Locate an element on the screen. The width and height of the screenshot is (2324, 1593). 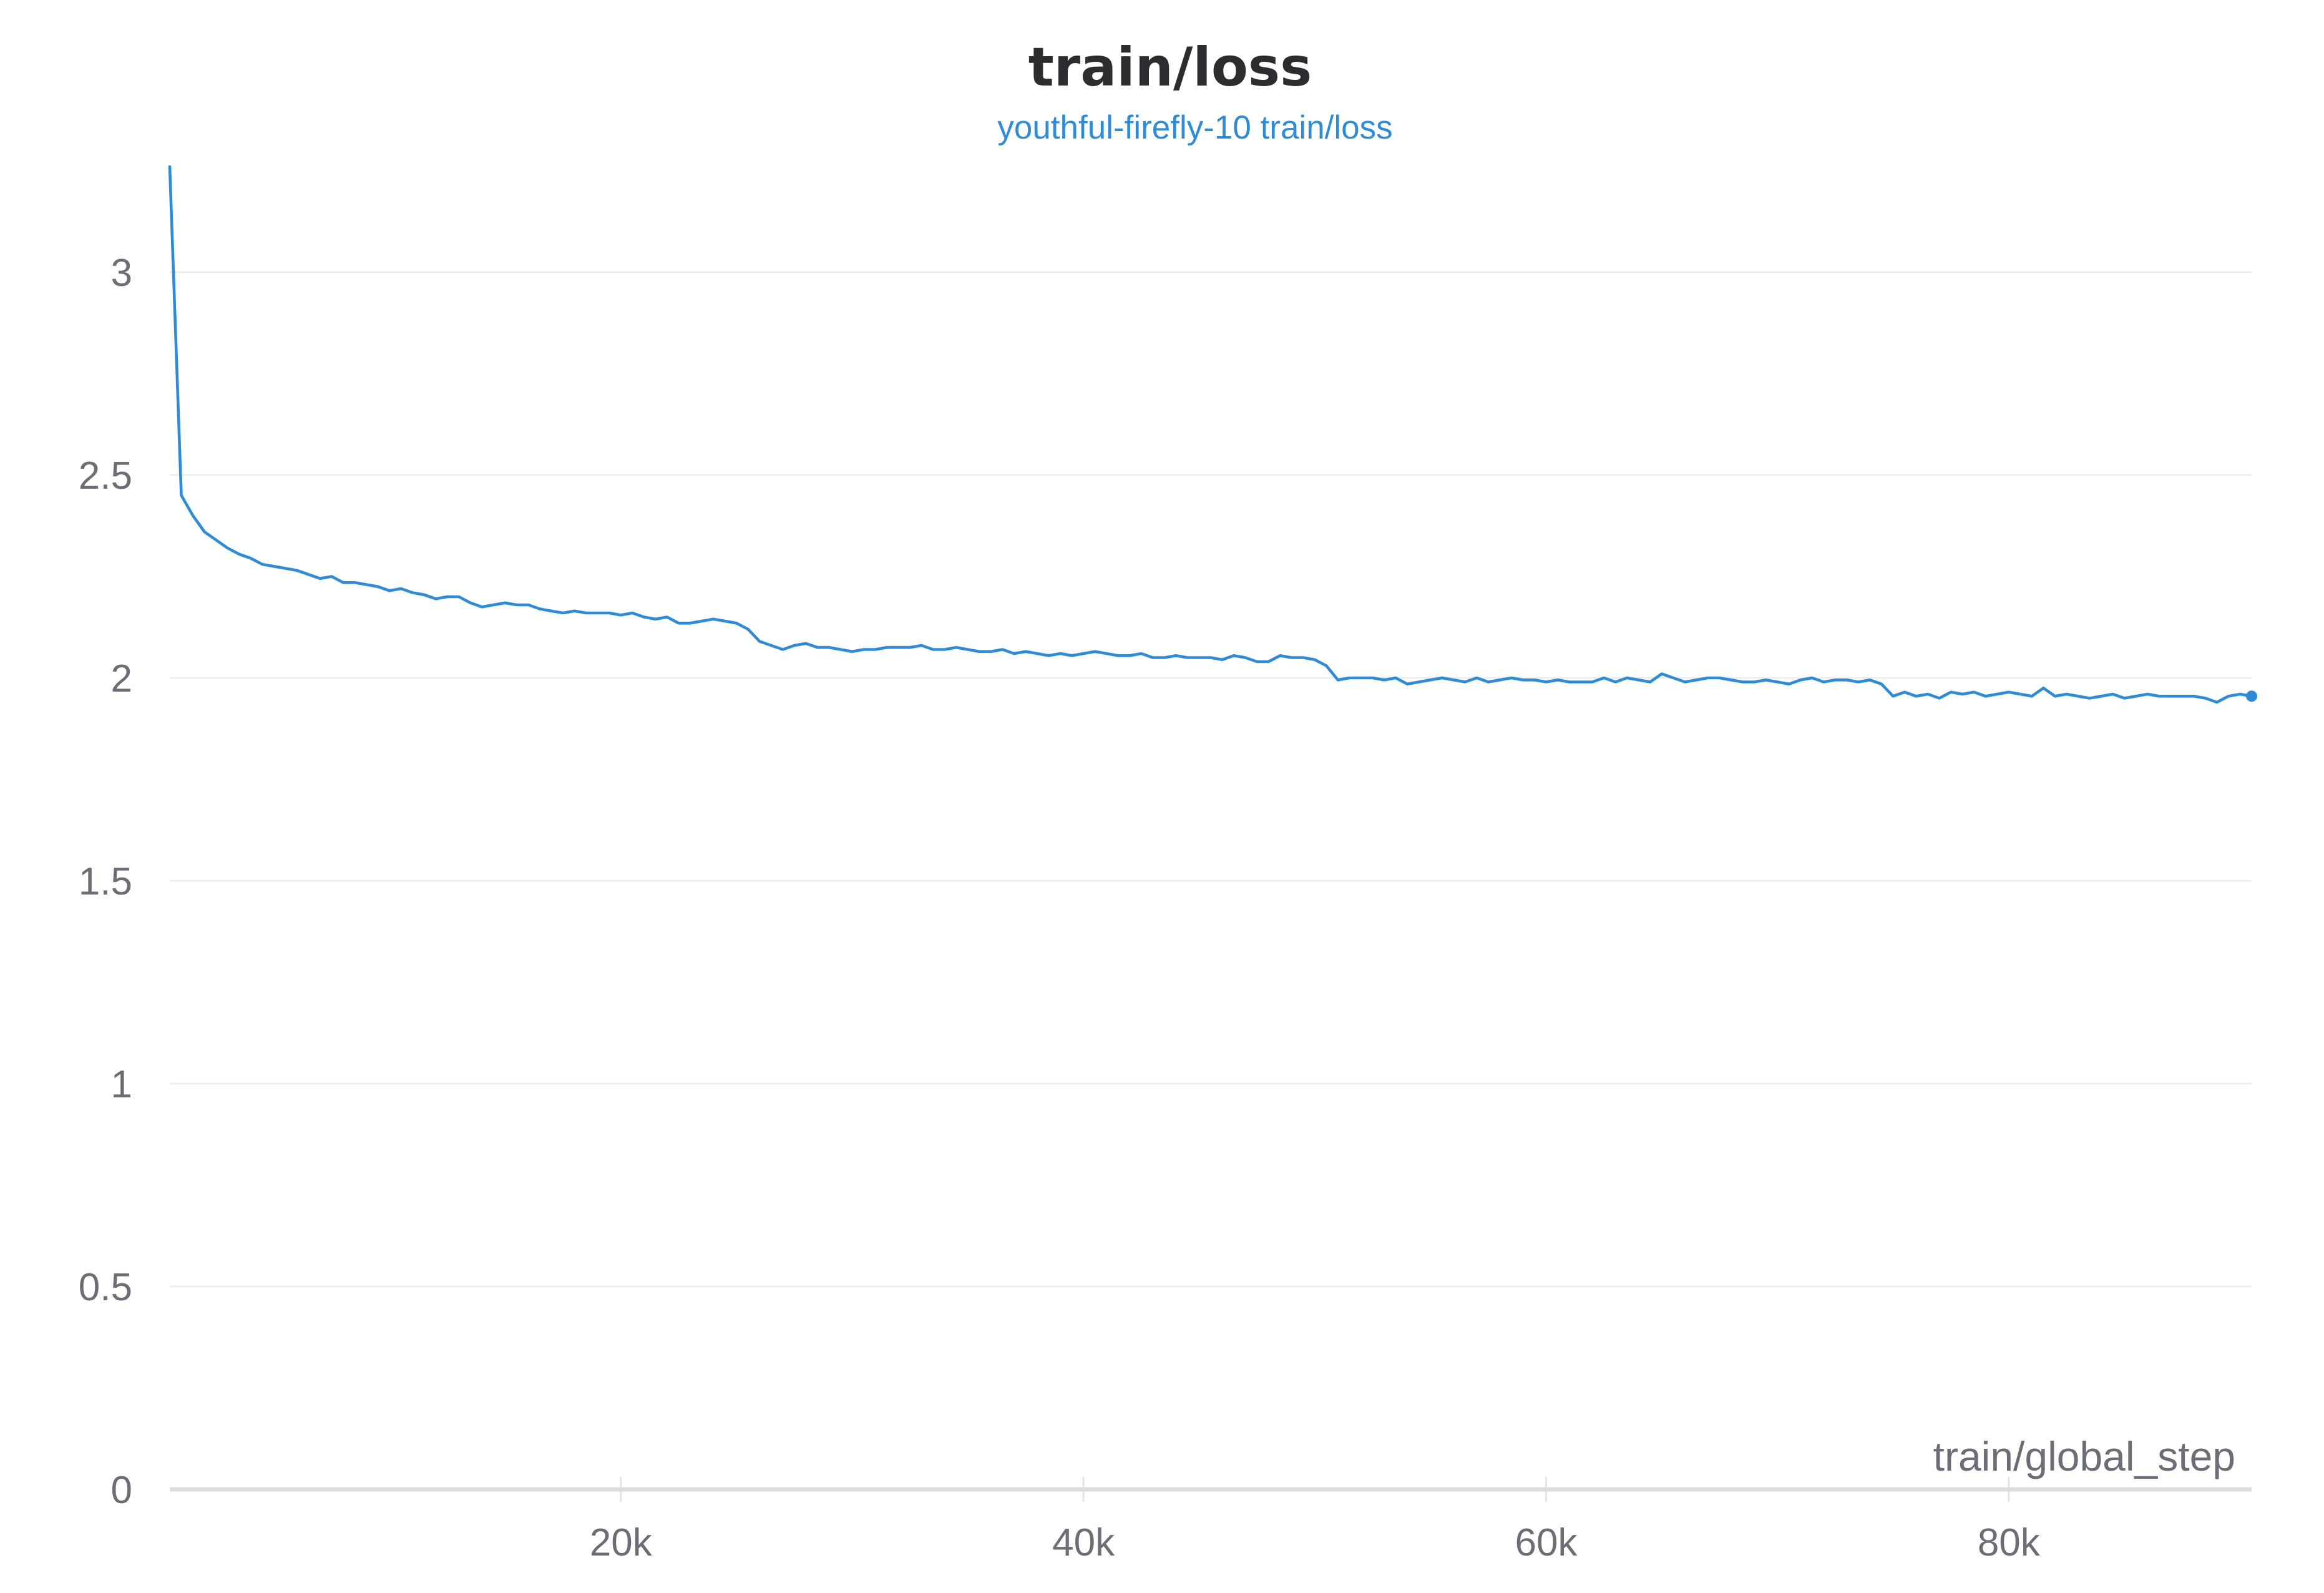
y-tick-label: 1.5 is located at coordinates (105, 882).